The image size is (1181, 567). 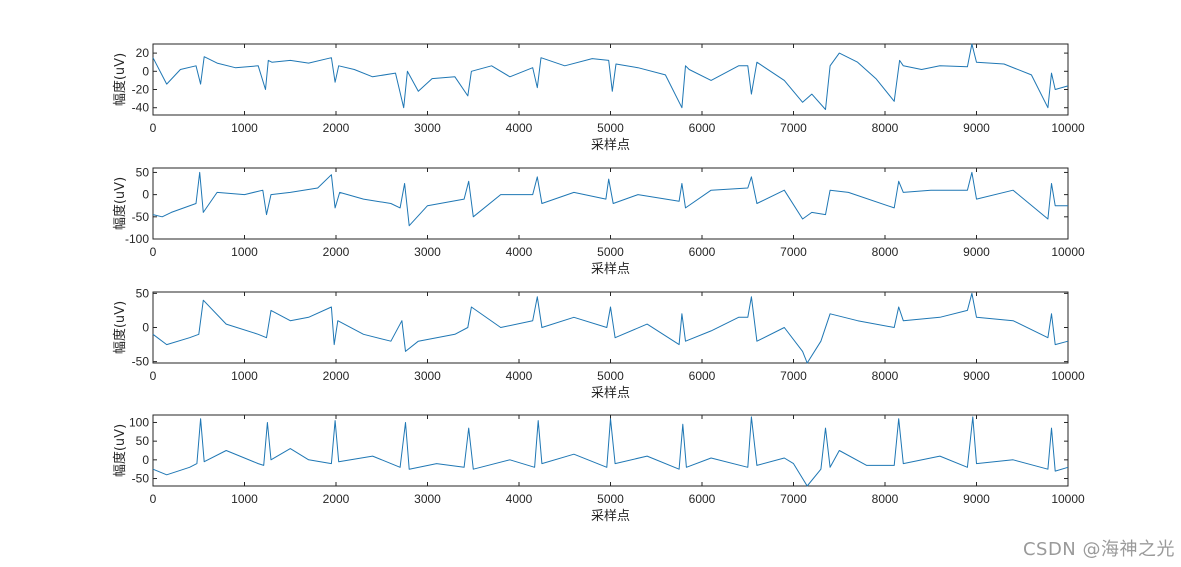 What do you see at coordinates (137, 239) in the screenshot?
I see `y-tick-label: -100` at bounding box center [137, 239].